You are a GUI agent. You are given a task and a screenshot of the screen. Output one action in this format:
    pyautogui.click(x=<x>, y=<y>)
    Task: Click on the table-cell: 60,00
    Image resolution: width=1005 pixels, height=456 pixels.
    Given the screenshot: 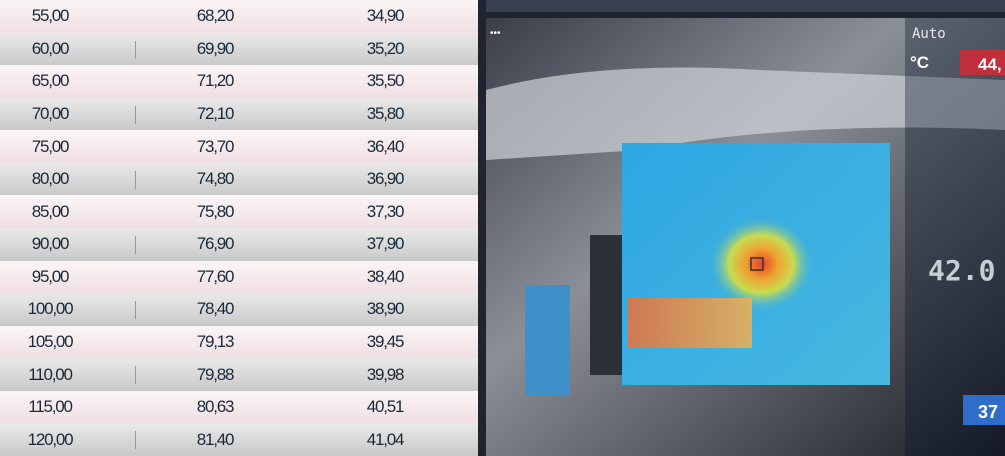 What is the action you would take?
    pyautogui.click(x=50, y=48)
    